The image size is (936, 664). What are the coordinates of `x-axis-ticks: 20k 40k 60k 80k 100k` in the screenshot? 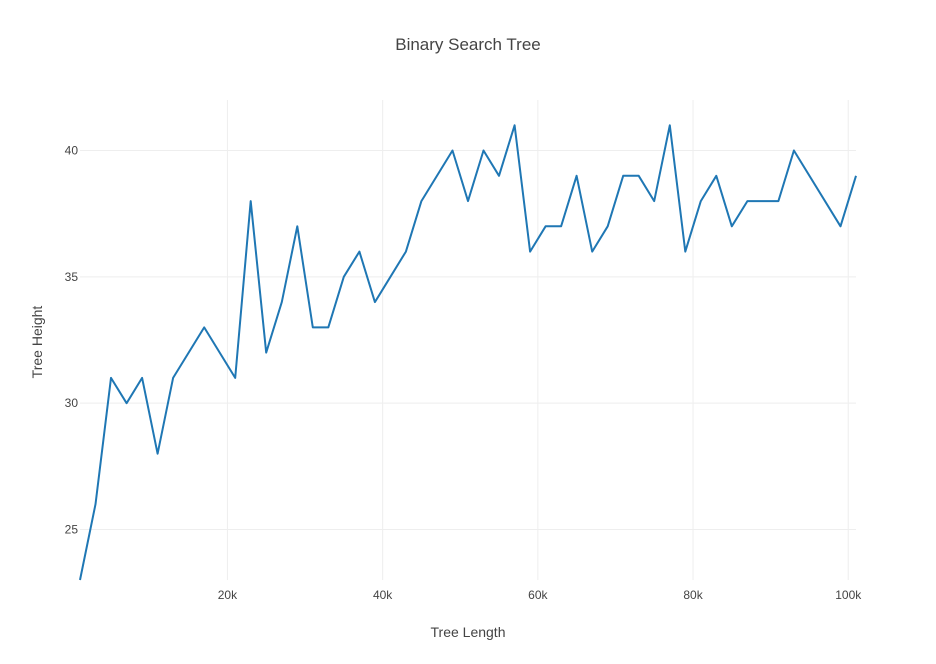 It's located at (540, 595).